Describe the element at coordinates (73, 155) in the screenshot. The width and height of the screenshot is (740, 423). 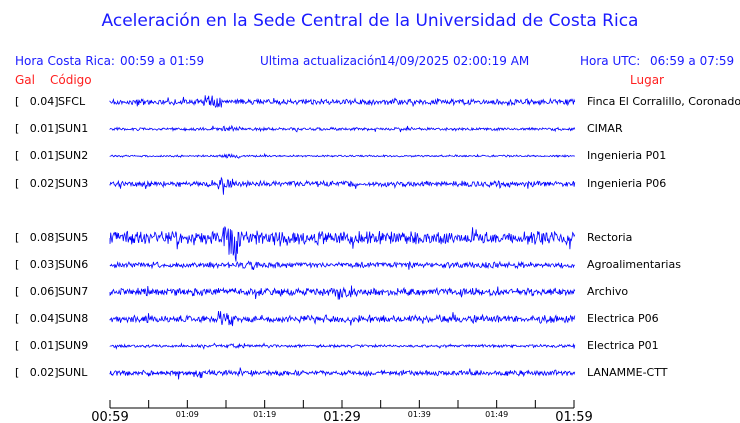
I see `station-code: SUN2` at that location.